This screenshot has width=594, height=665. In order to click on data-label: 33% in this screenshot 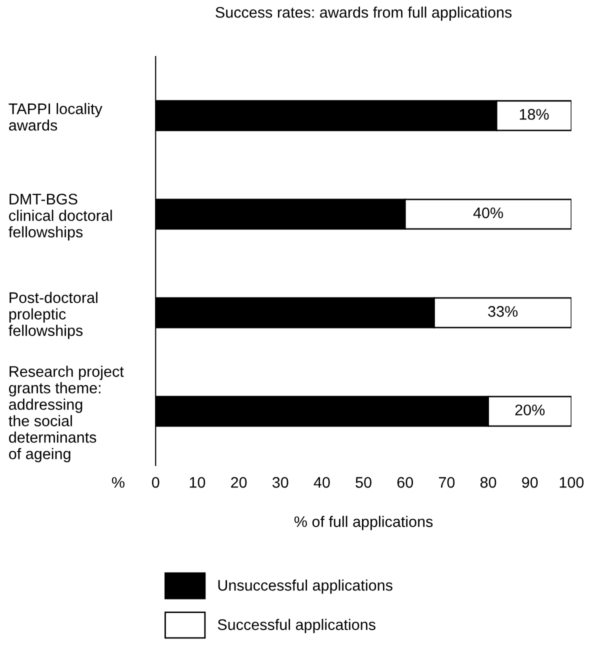, I will do `click(503, 311)`.